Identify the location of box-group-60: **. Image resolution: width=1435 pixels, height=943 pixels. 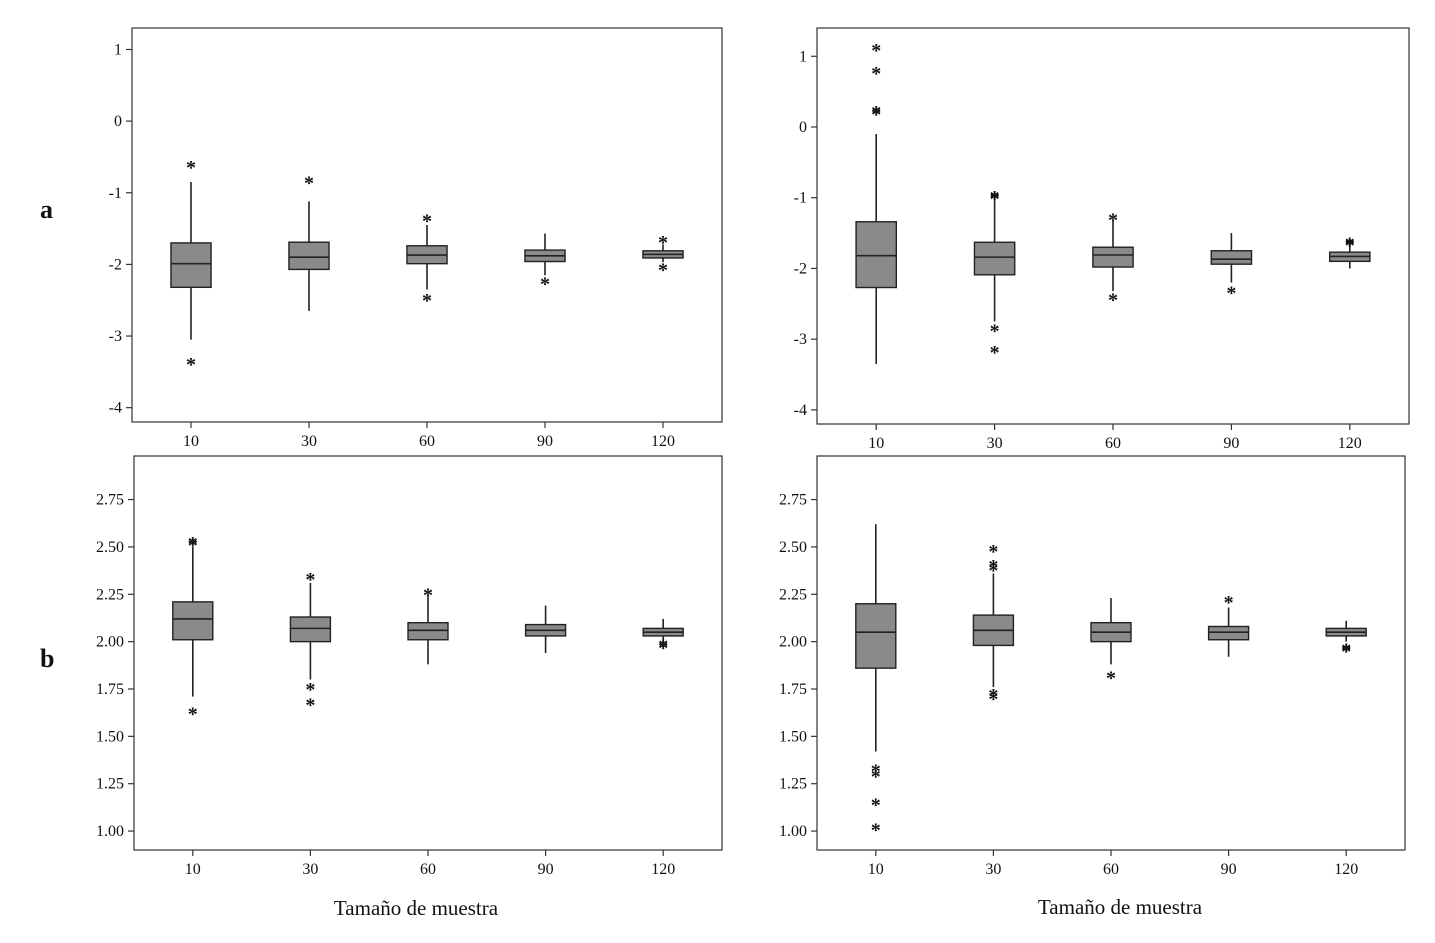
(1113, 260).